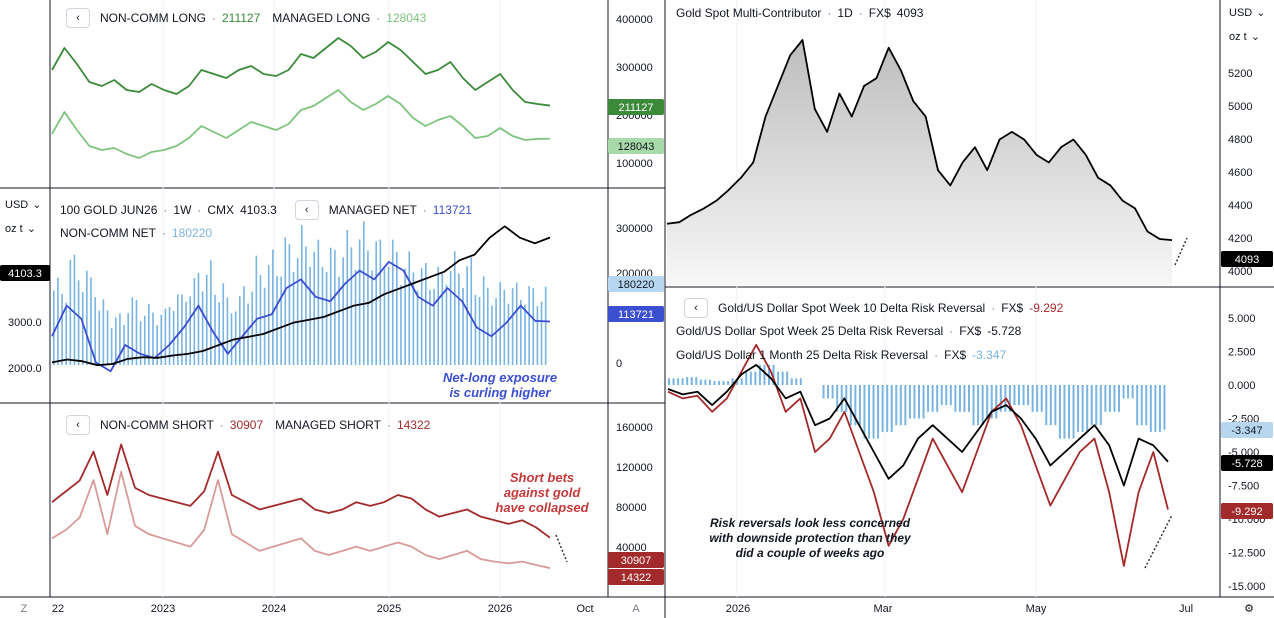 The image size is (1274, 618). I want to click on axis-tick: 2000.0, so click(25, 369).